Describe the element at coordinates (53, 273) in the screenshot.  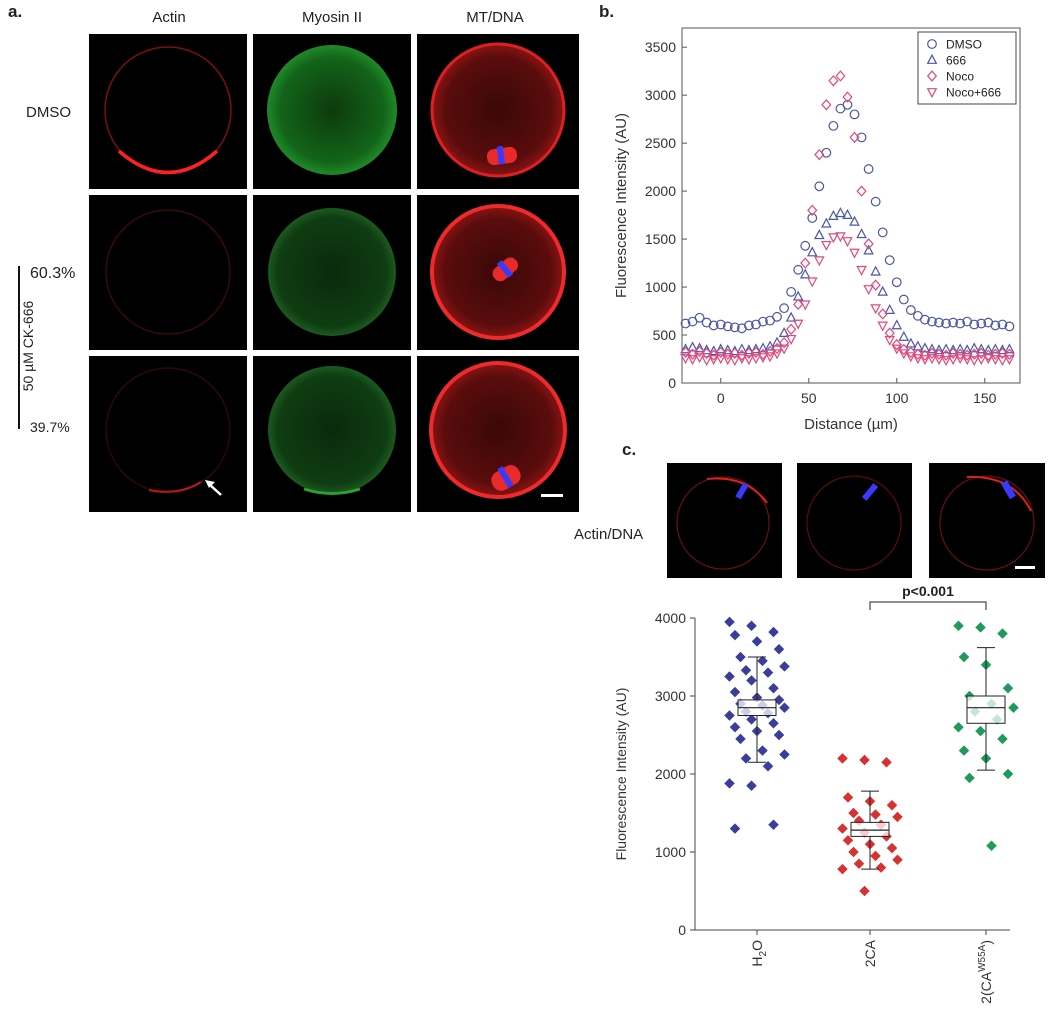
I see `percent-top: 60.3%` at that location.